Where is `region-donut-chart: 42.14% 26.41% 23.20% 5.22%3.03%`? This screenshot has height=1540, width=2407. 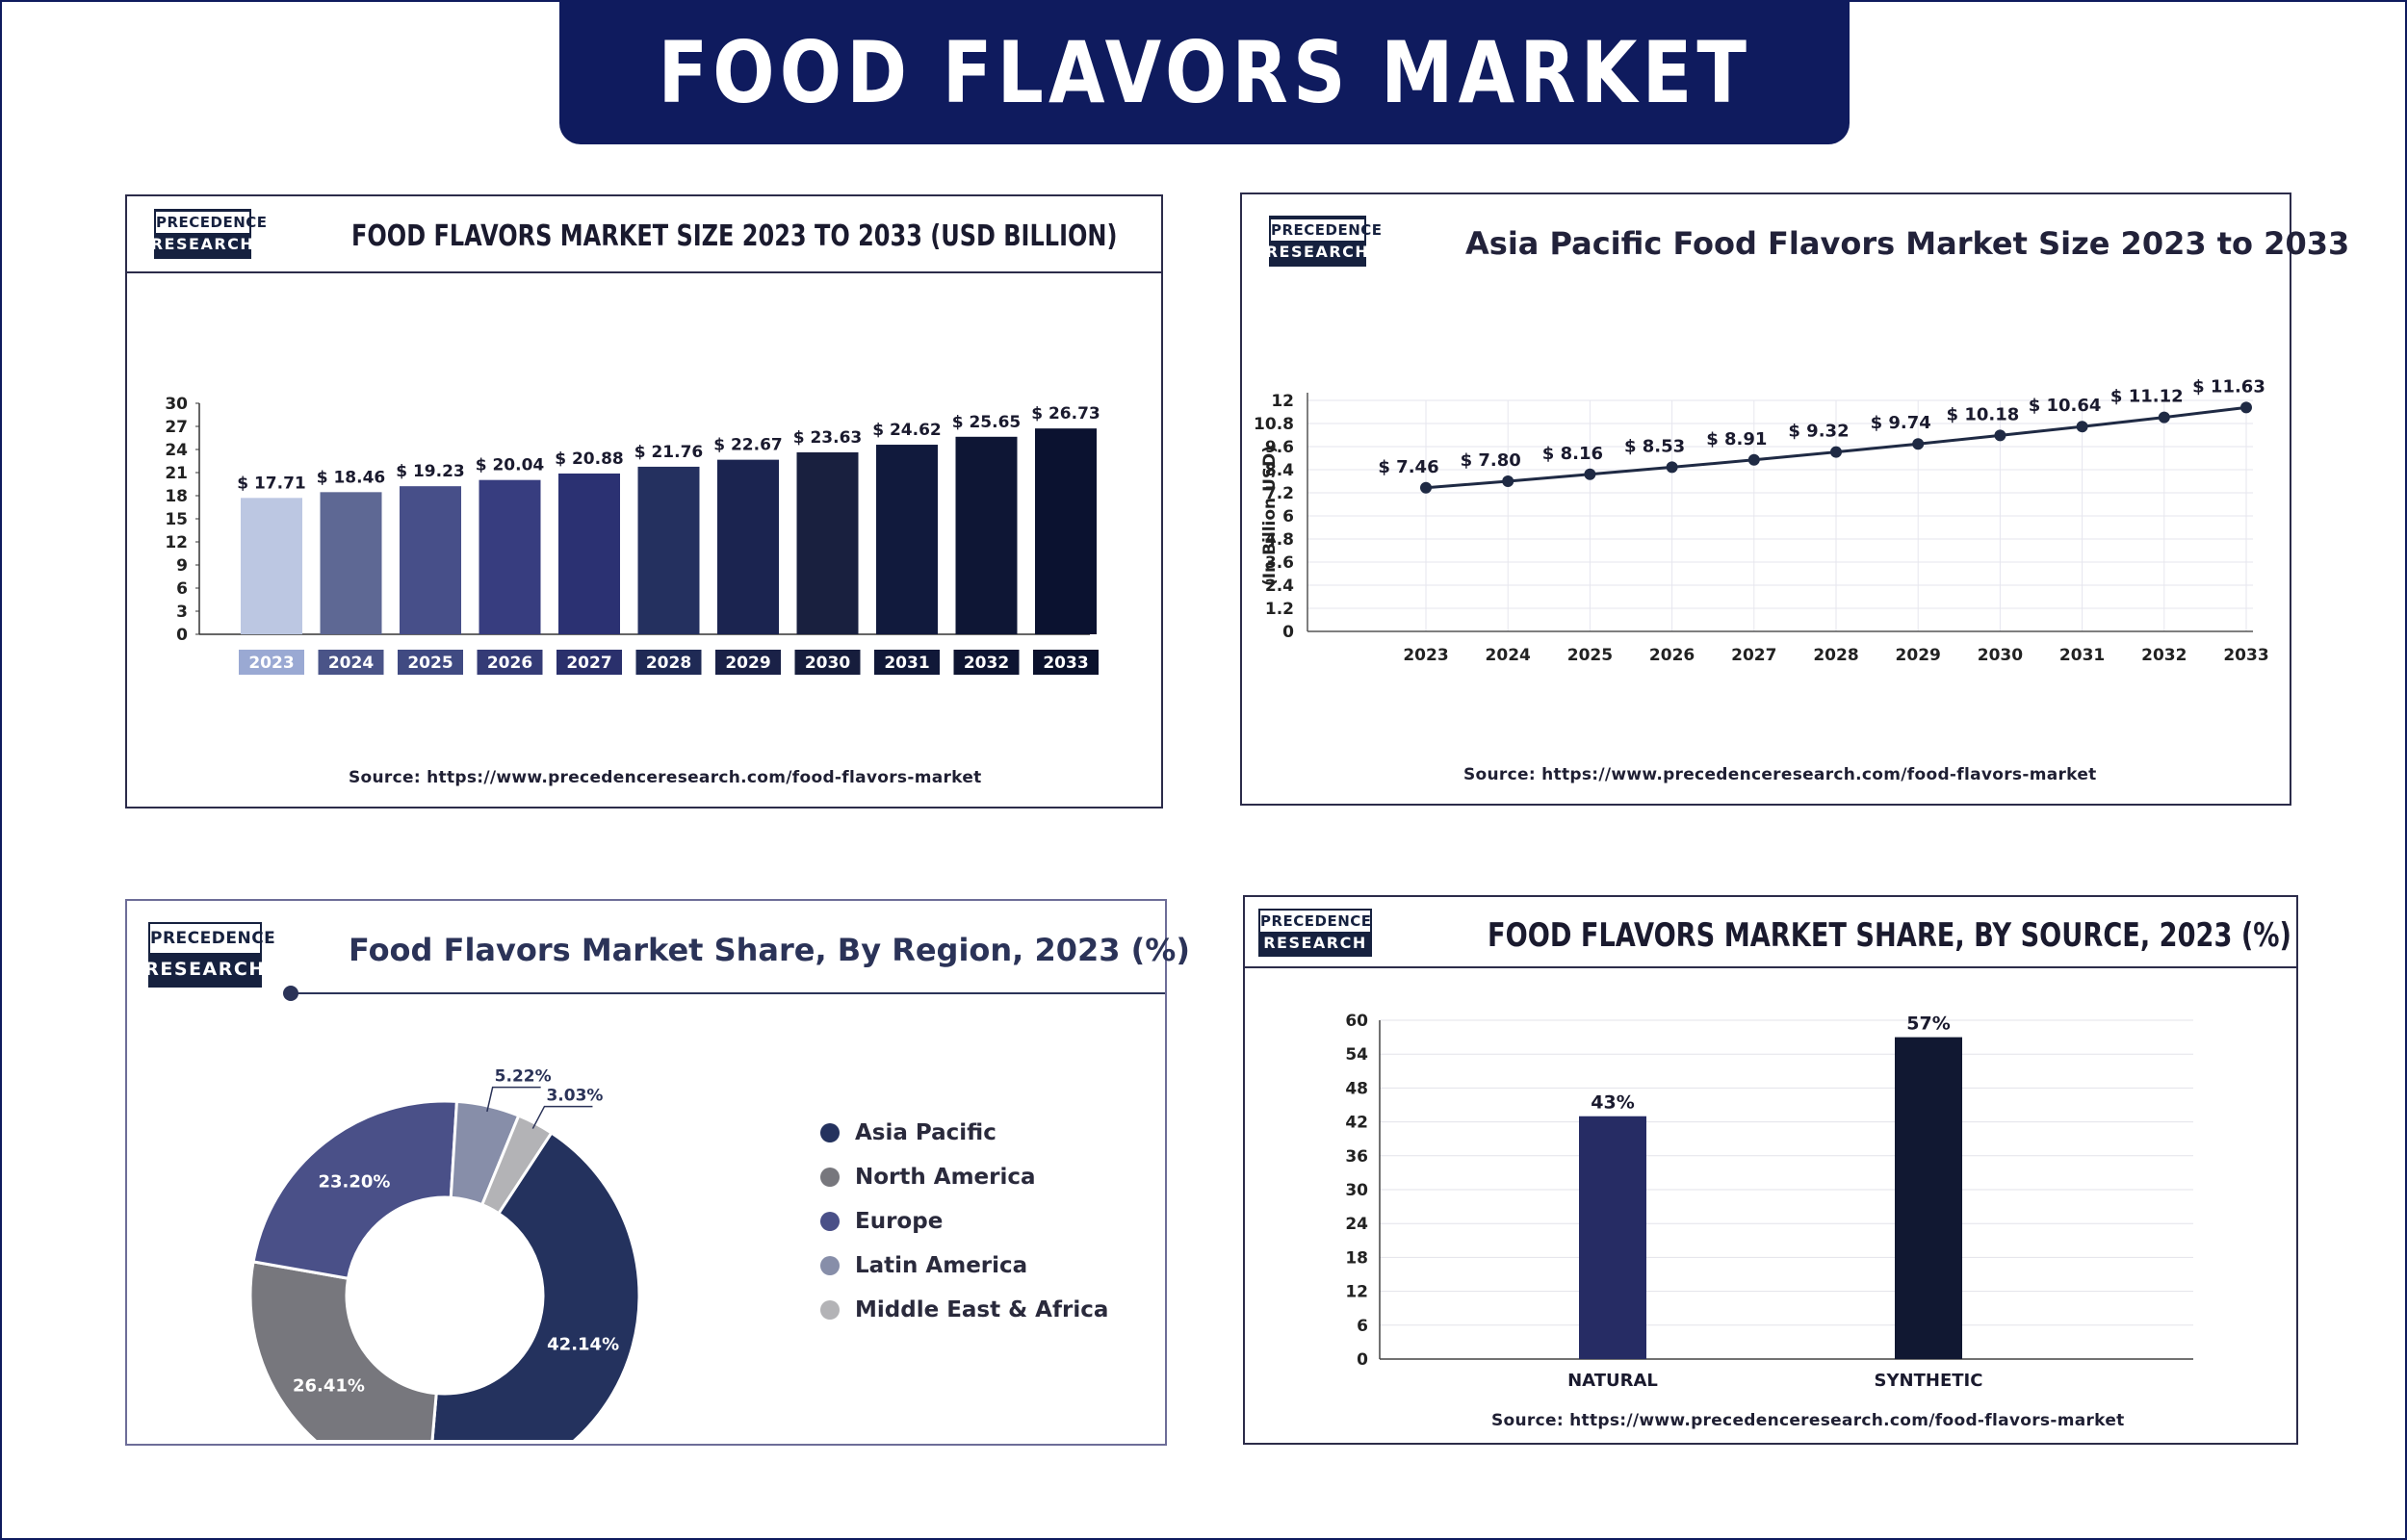
region-donut-chart: 42.14% 26.41% 23.20% 5.22%3.03% is located at coordinates (444, 1253).